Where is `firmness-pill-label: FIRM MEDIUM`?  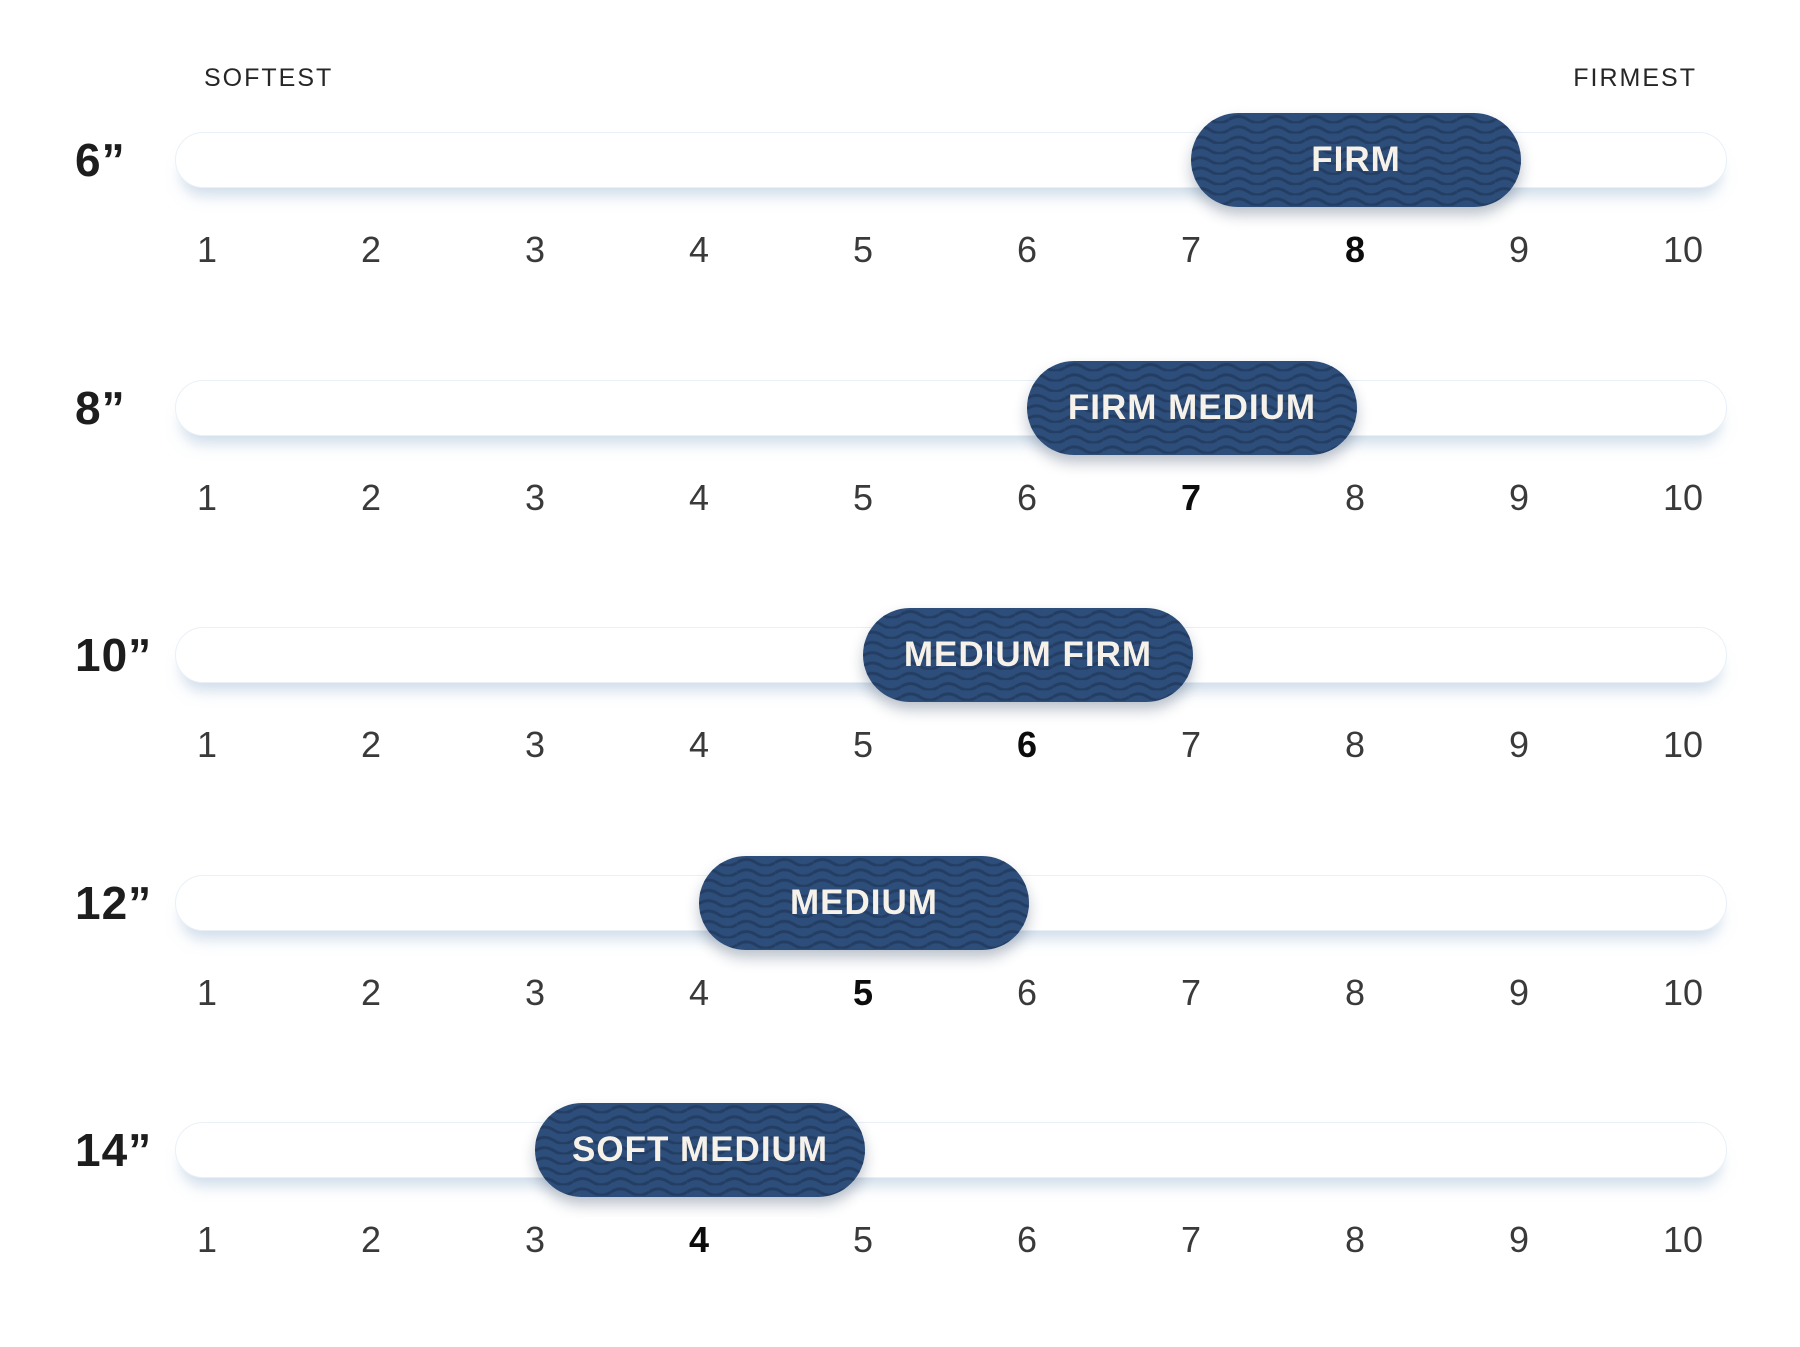
firmness-pill-label: FIRM MEDIUM is located at coordinates (1192, 407).